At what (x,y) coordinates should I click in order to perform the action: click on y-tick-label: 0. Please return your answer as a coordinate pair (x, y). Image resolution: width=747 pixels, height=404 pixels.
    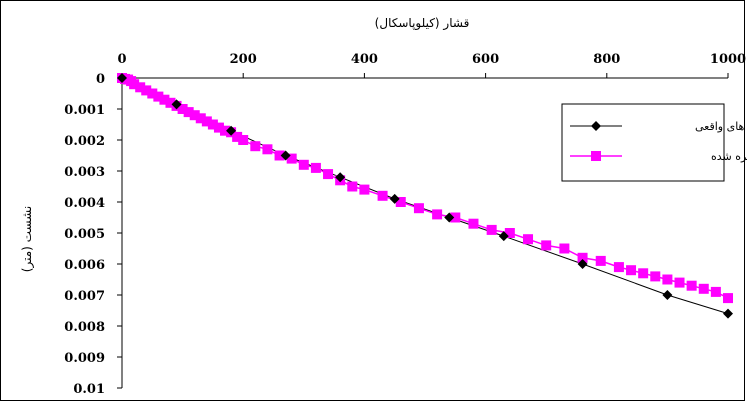
    Looking at the image, I should click on (100, 79).